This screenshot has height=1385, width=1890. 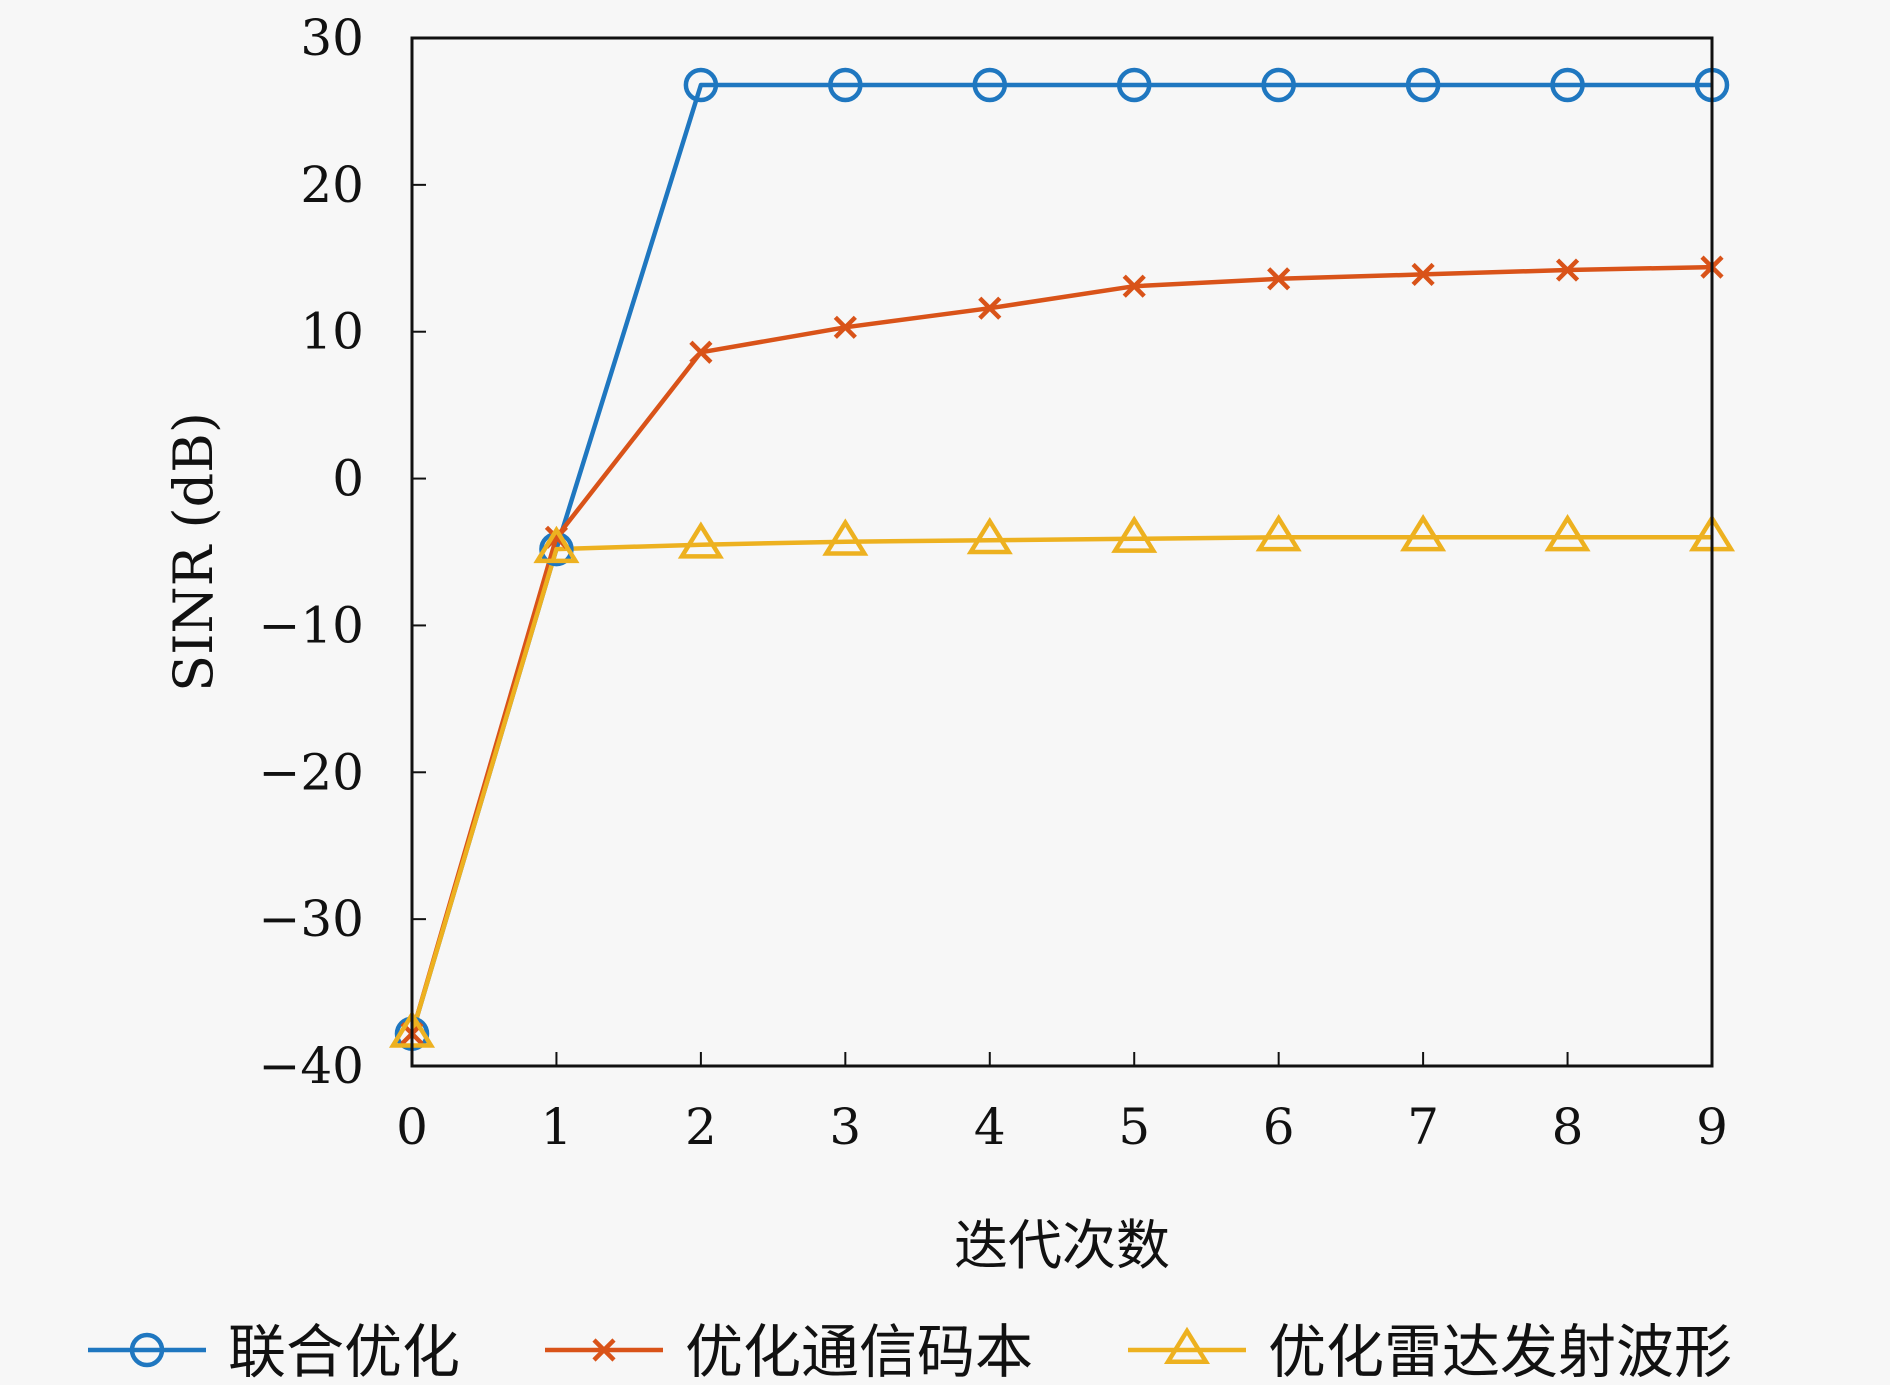 I want to click on x-tick-label: 9, so click(x=1712, y=1127).